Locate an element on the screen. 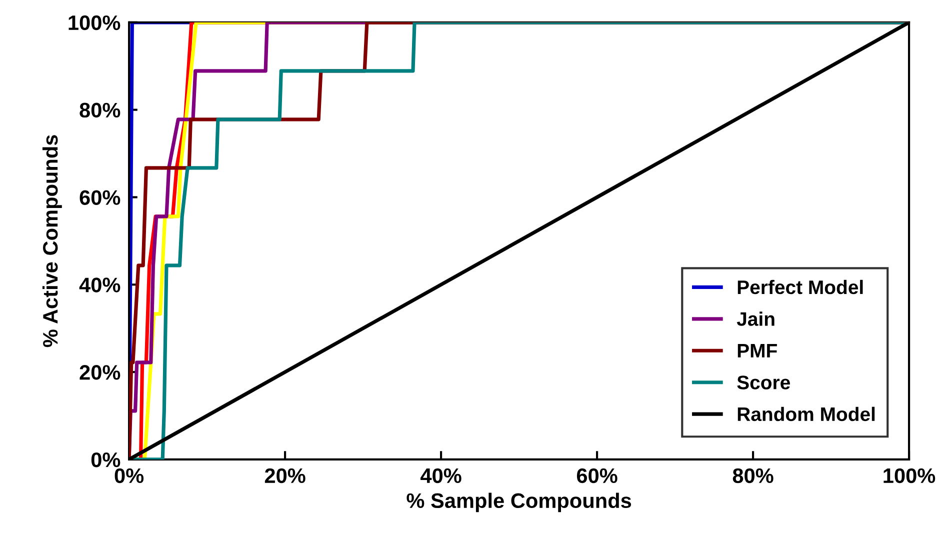 The height and width of the screenshot is (533, 942). legend-label: Random Model is located at coordinates (806, 414).